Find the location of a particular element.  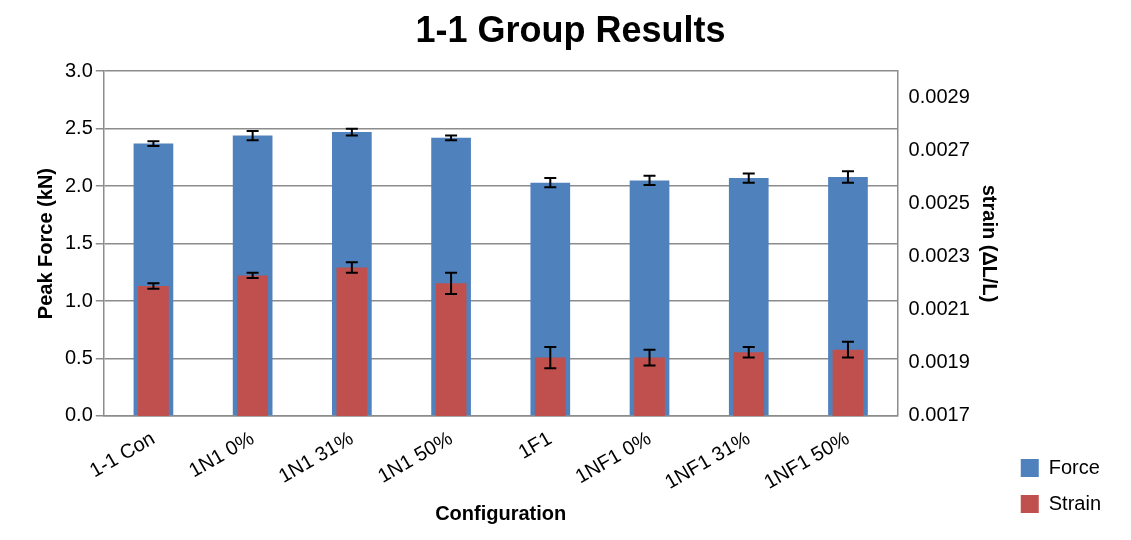

x-tick-label: 1N1 50% is located at coordinates (415, 456).